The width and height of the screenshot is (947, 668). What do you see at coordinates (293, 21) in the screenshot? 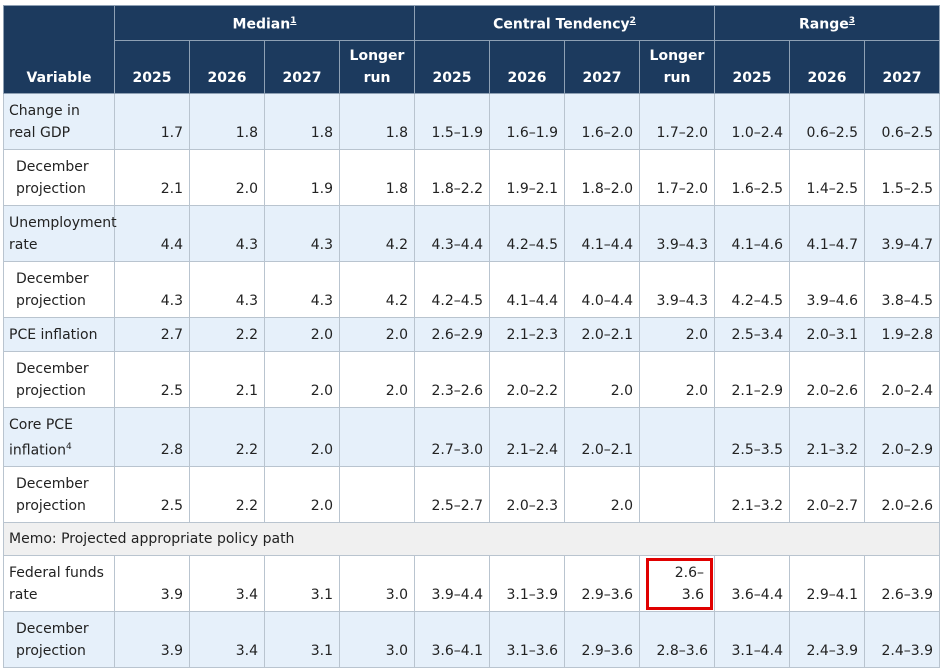
I see `footnote-link: 1` at bounding box center [293, 21].